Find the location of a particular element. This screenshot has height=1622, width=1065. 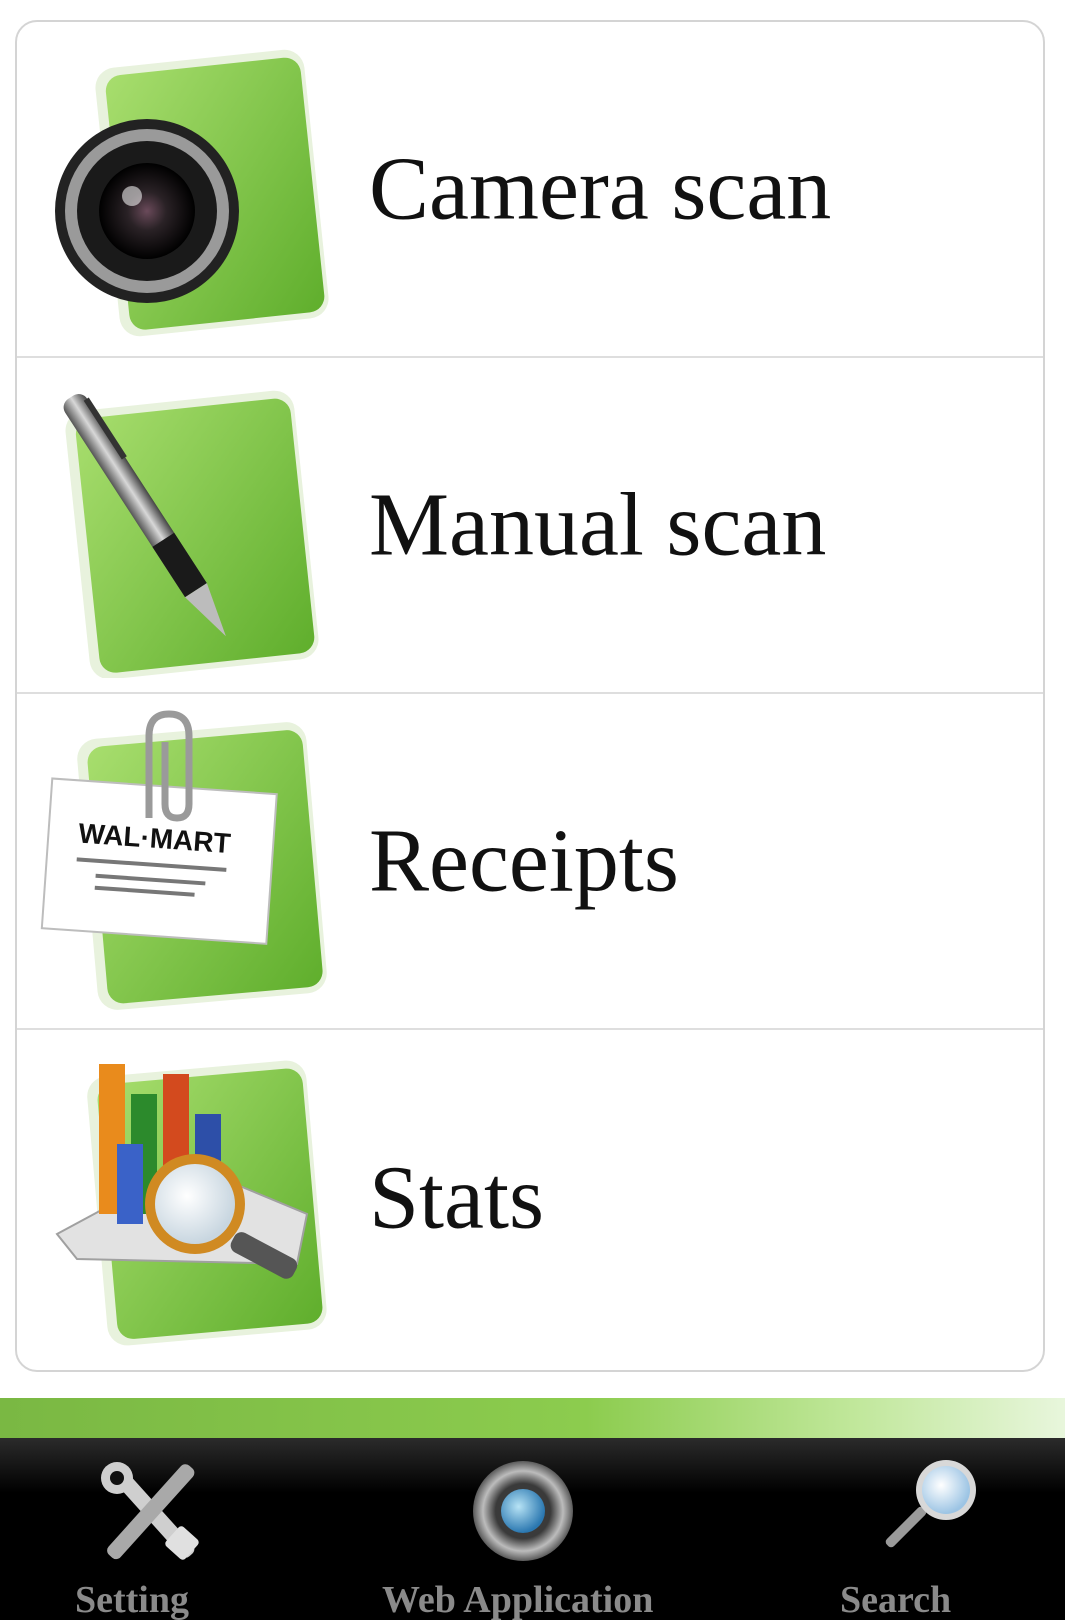

tab-search: Search is located at coordinates (930, 1529).